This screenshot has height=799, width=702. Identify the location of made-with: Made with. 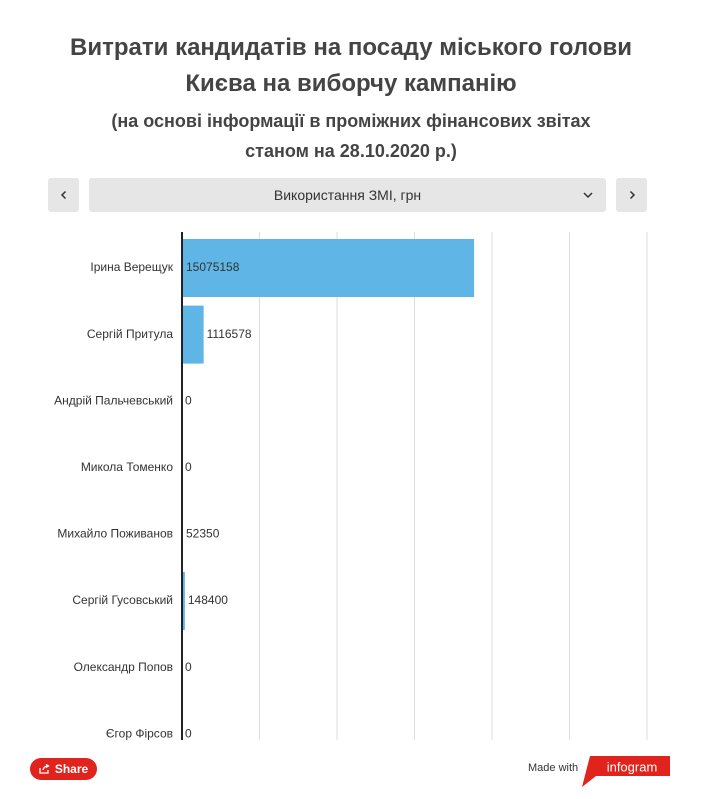
(553, 768).